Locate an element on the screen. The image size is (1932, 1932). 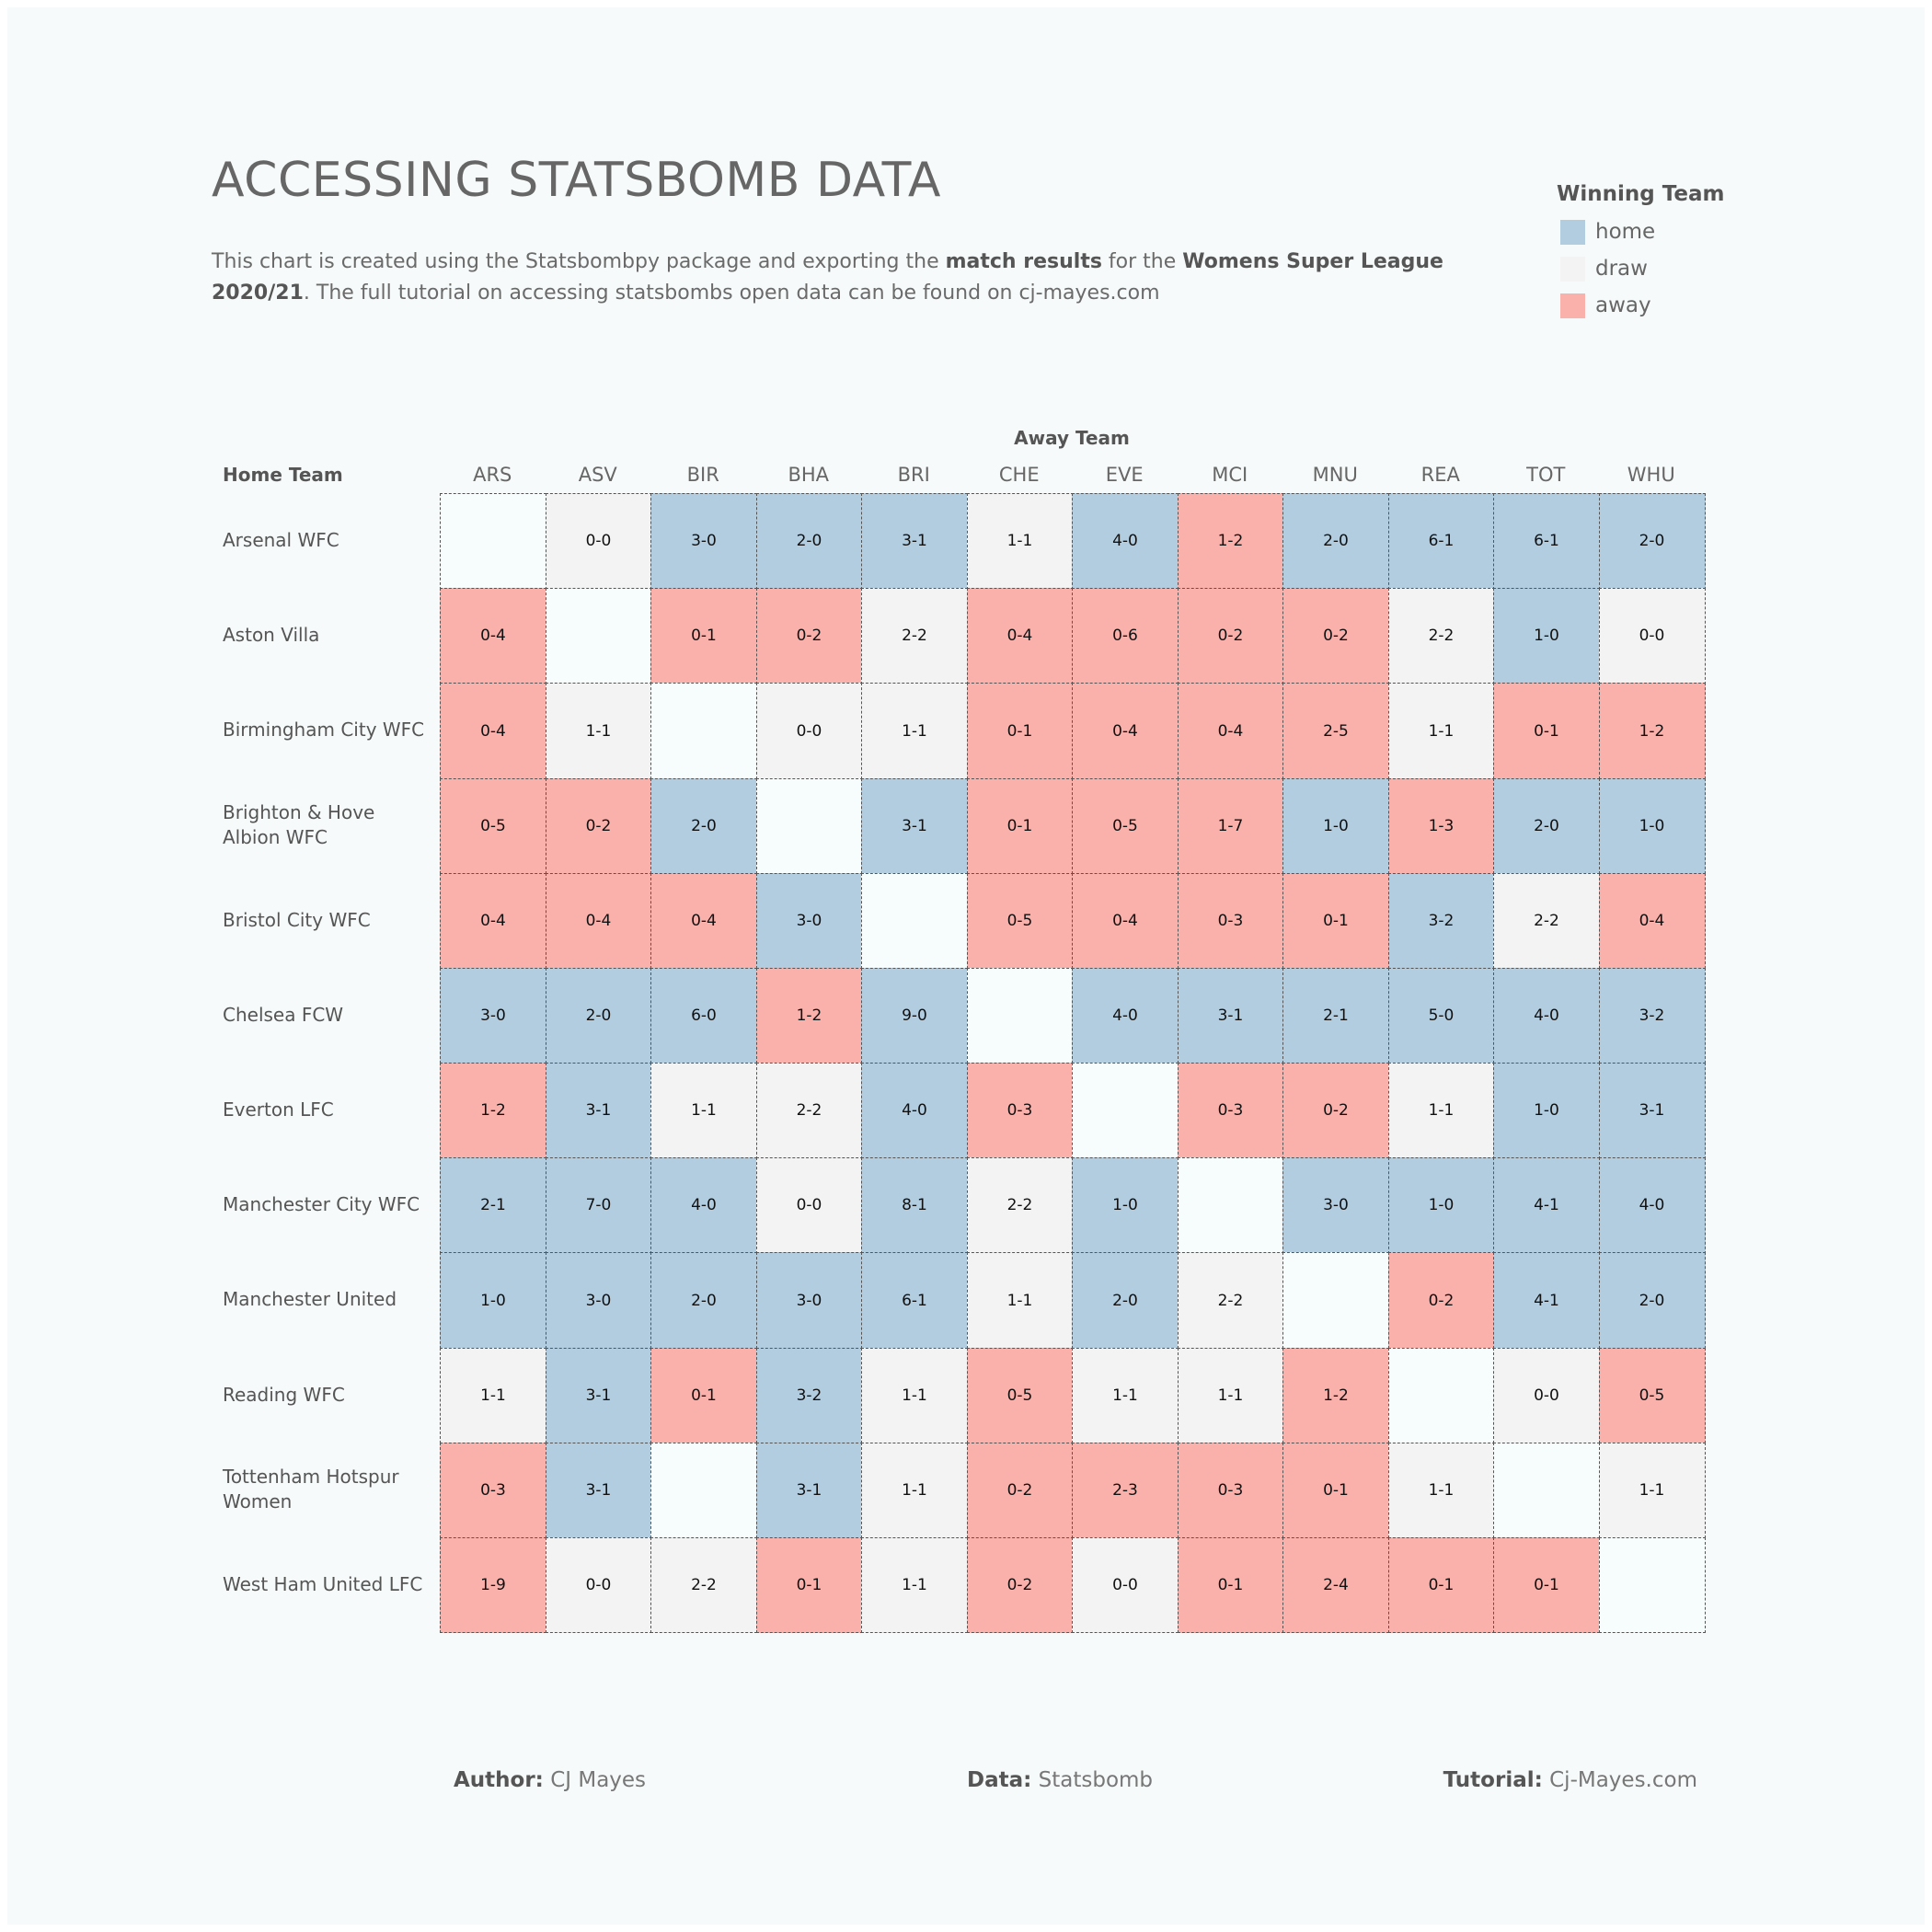
legend-item-home: home is located at coordinates (1640, 231).